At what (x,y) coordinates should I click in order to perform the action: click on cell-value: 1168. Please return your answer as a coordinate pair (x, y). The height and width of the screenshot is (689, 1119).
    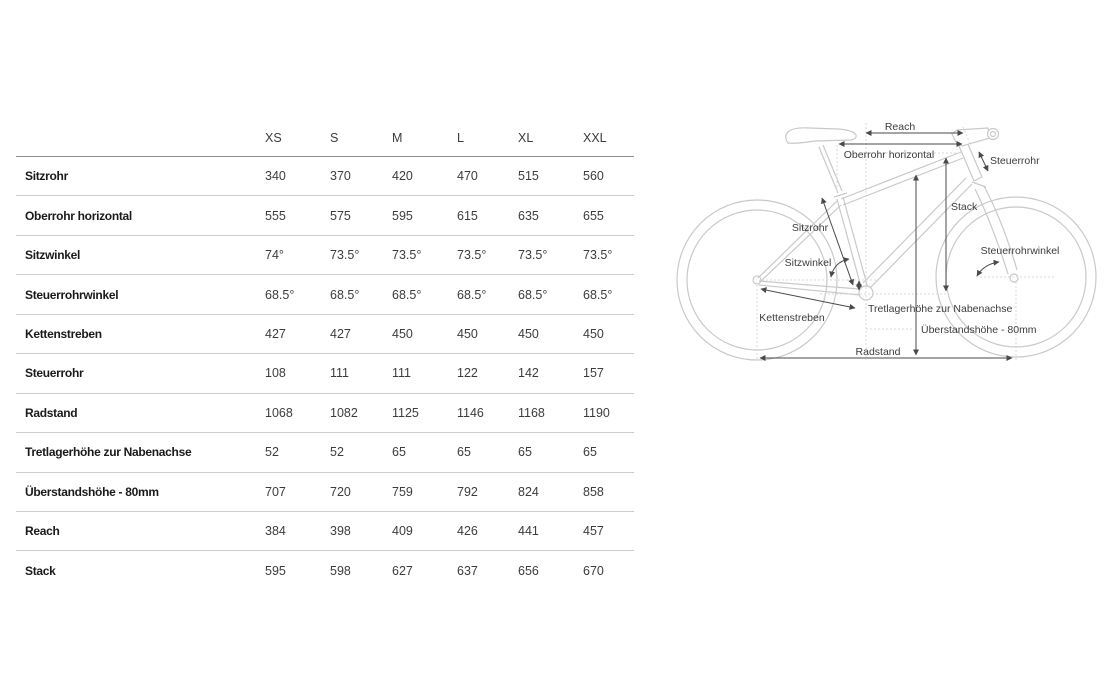
    Looking at the image, I should click on (531, 412).